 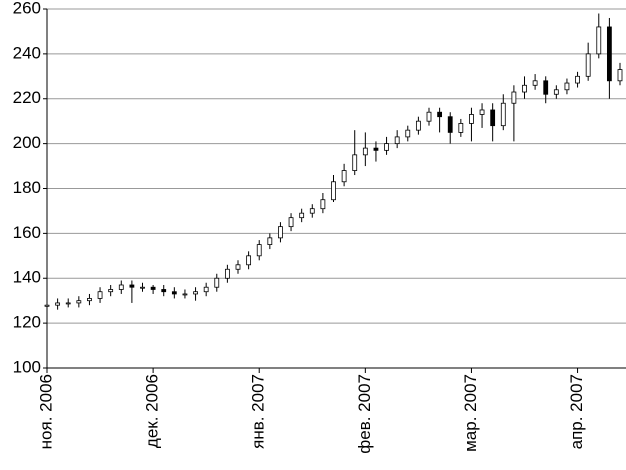 What do you see at coordinates (27, 366) in the screenshot?
I see `y-tick-label: 100` at bounding box center [27, 366].